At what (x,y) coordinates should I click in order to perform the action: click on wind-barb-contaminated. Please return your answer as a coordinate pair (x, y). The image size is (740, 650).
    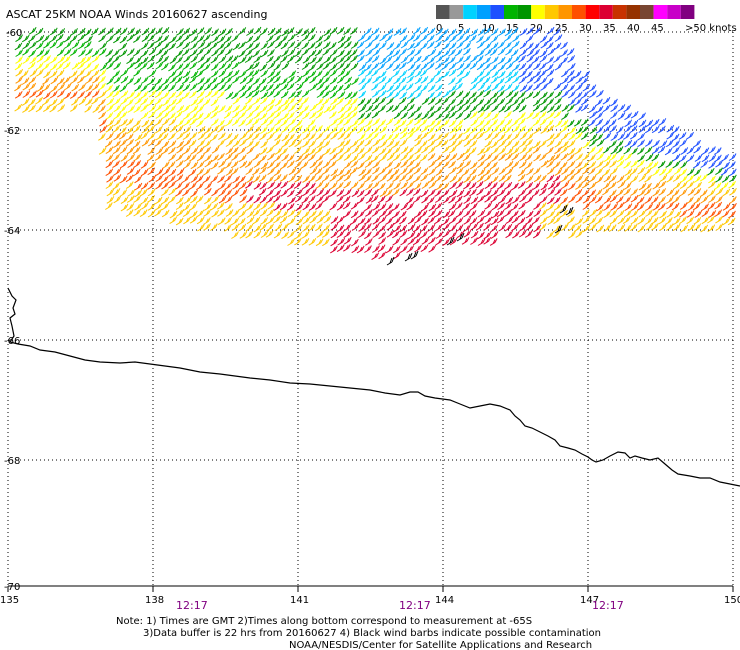
    Looking at the image, I should click on (390, 261).